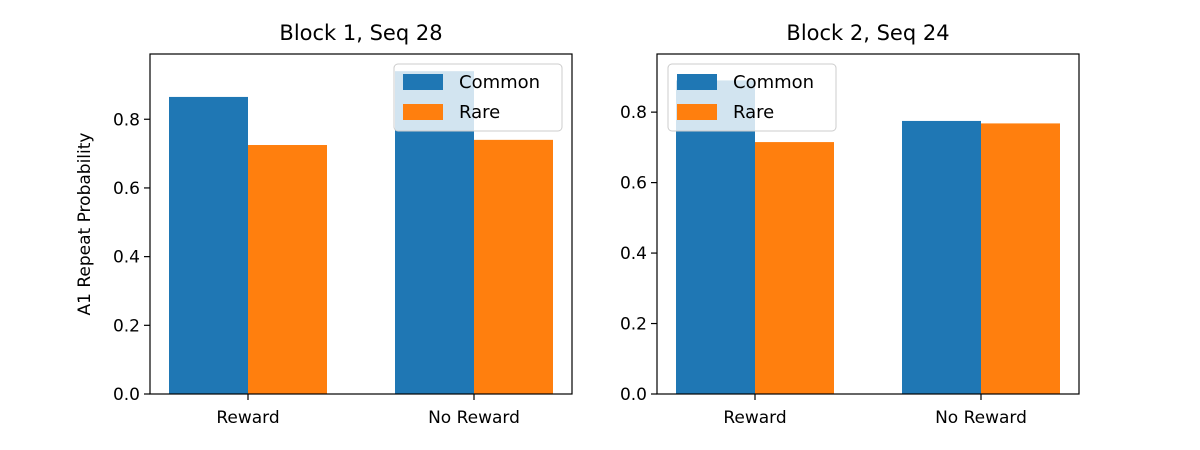 The image size is (1200, 450). Describe the element at coordinates (941, 257) in the screenshot. I see `bar-common-no-reward` at that location.